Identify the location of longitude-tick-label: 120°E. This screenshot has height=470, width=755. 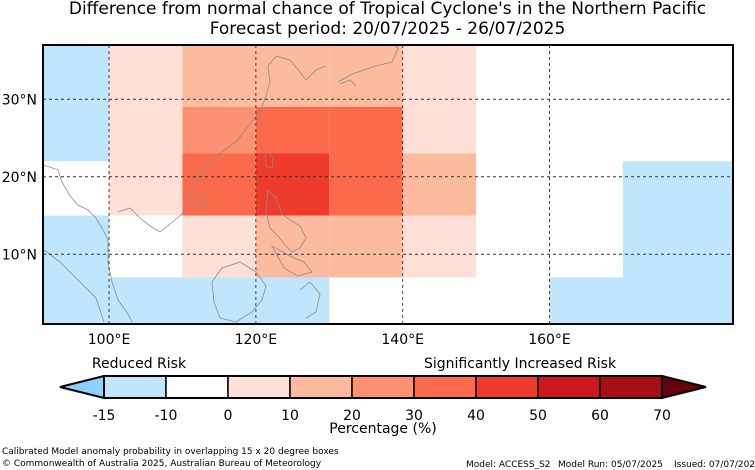
(256, 340).